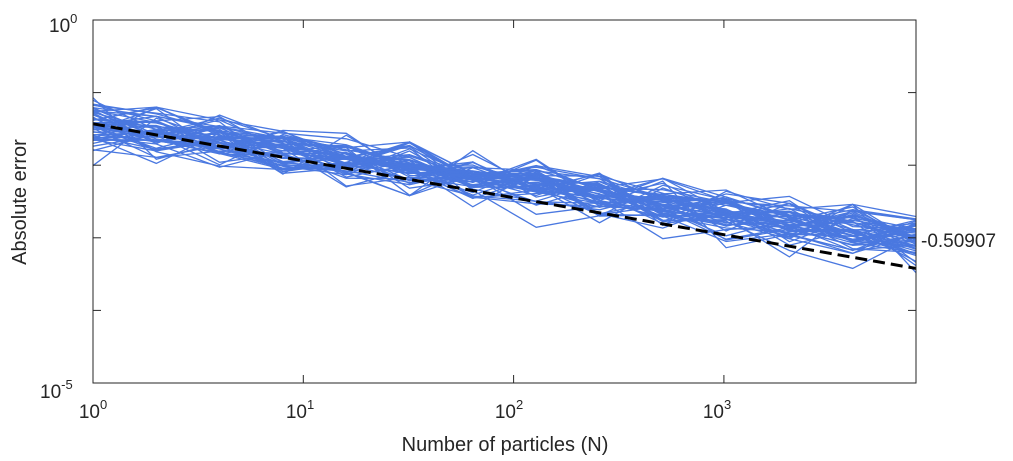  What do you see at coordinates (63, 24) in the screenshot?
I see `y-tick-label: 10⁰` at bounding box center [63, 24].